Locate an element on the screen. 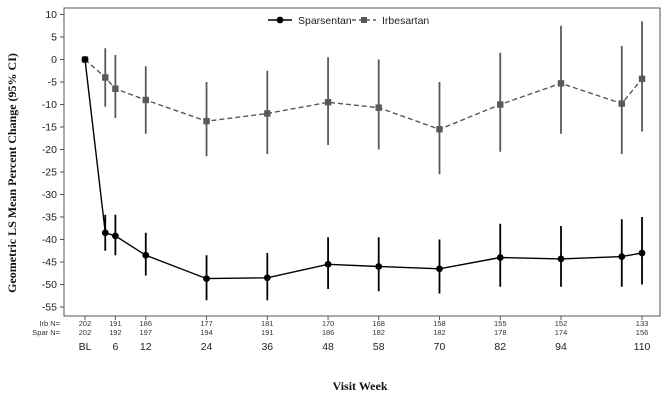  n-value: 155 is located at coordinates (500, 323).